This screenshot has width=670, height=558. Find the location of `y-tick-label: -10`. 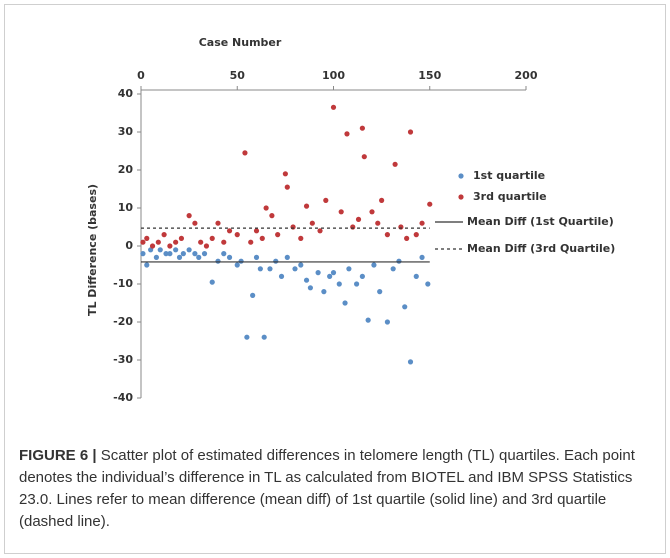

y-tick-label: -10 is located at coordinates (123, 283).